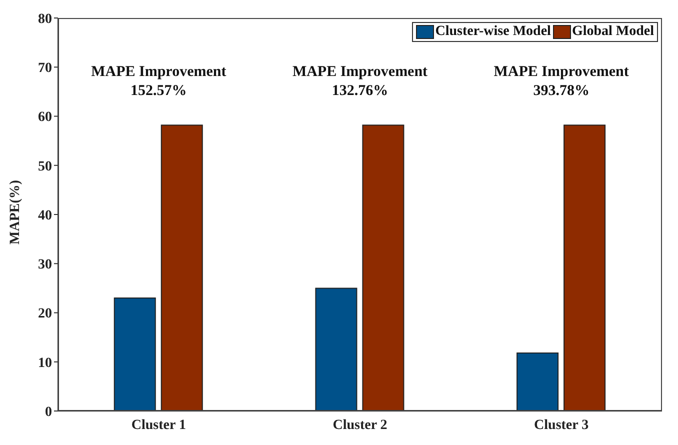 The height and width of the screenshot is (445, 678). I want to click on legend-label: Global Model, so click(613, 32).